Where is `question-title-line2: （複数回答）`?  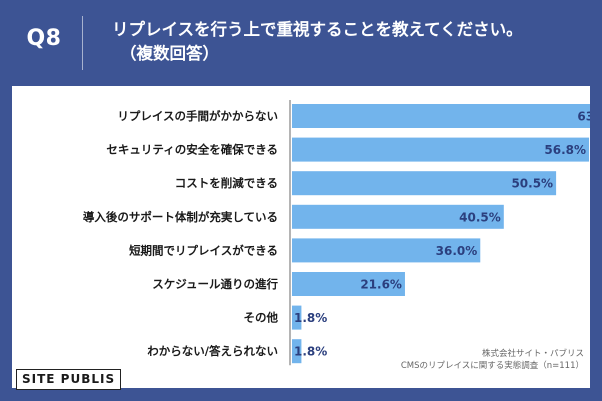
question-title-line2: （複数回答） is located at coordinates (169, 53).